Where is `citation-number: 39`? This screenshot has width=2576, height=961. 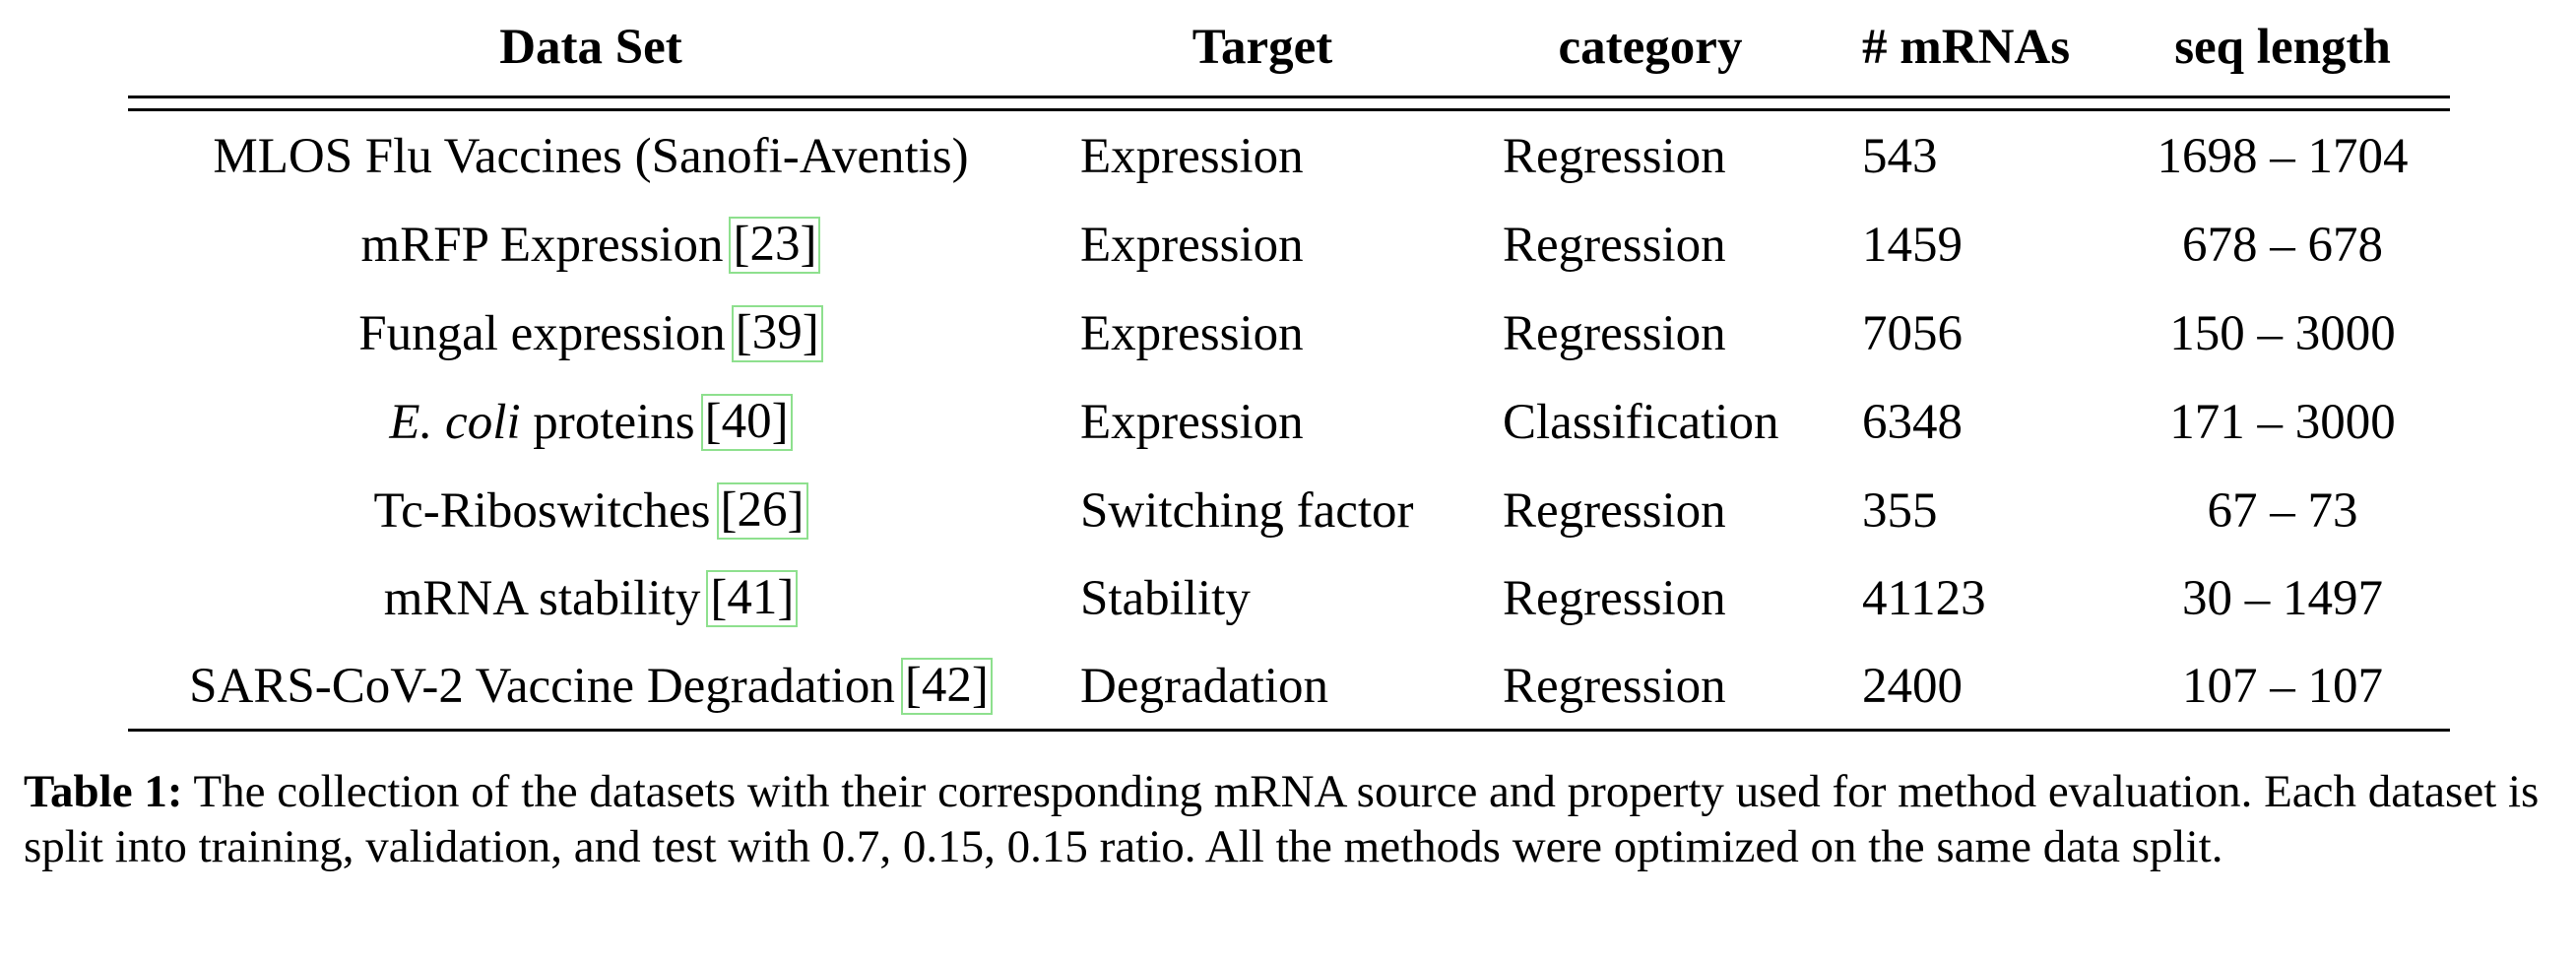
citation-number: 39 is located at coordinates (777, 333).